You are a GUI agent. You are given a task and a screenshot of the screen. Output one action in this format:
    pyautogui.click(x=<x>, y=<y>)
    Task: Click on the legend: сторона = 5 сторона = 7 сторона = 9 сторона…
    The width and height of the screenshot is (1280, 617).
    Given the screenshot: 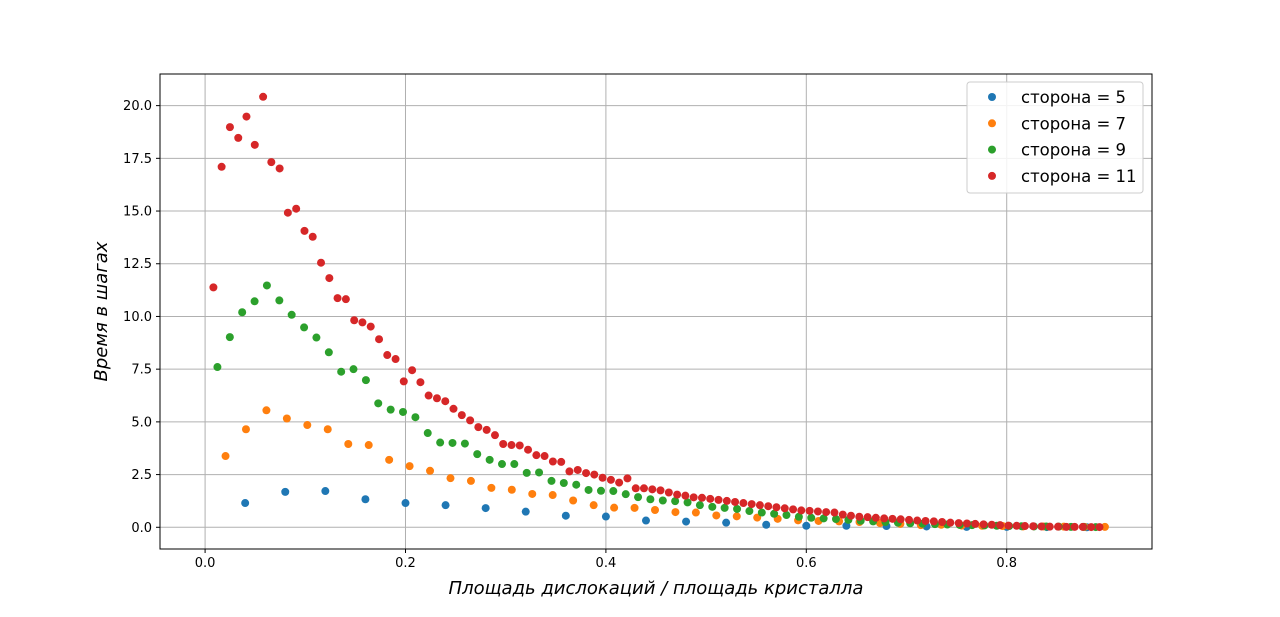 What is the action you would take?
    pyautogui.click(x=1055, y=137)
    